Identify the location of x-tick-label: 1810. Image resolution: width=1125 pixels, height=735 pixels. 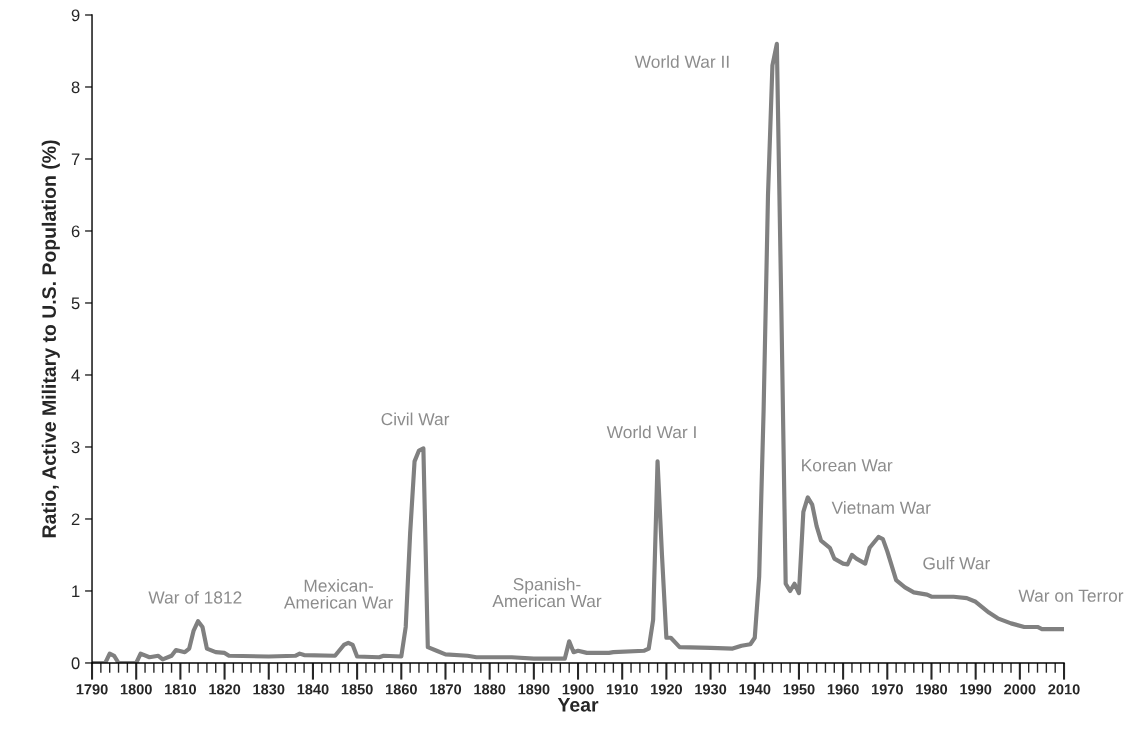
(181, 689).